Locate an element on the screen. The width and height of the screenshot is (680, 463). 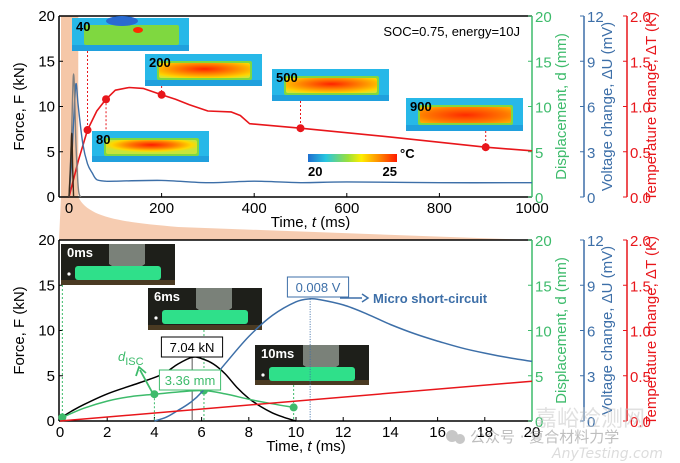
y-tick-label-temperature: 2.0 is located at coordinates (640, 241).